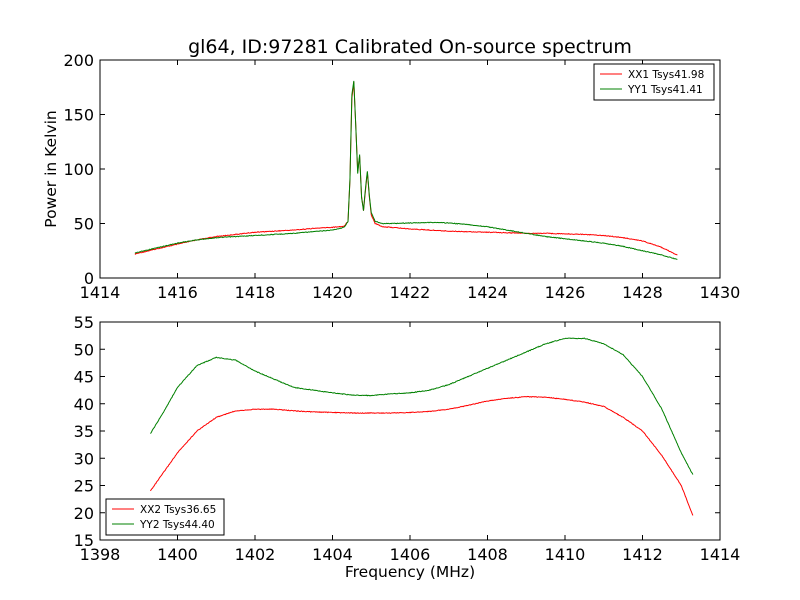 This screenshot has height=600, width=800. What do you see at coordinates (89, 278) in the screenshot?
I see `y-tick-label: 0` at bounding box center [89, 278].